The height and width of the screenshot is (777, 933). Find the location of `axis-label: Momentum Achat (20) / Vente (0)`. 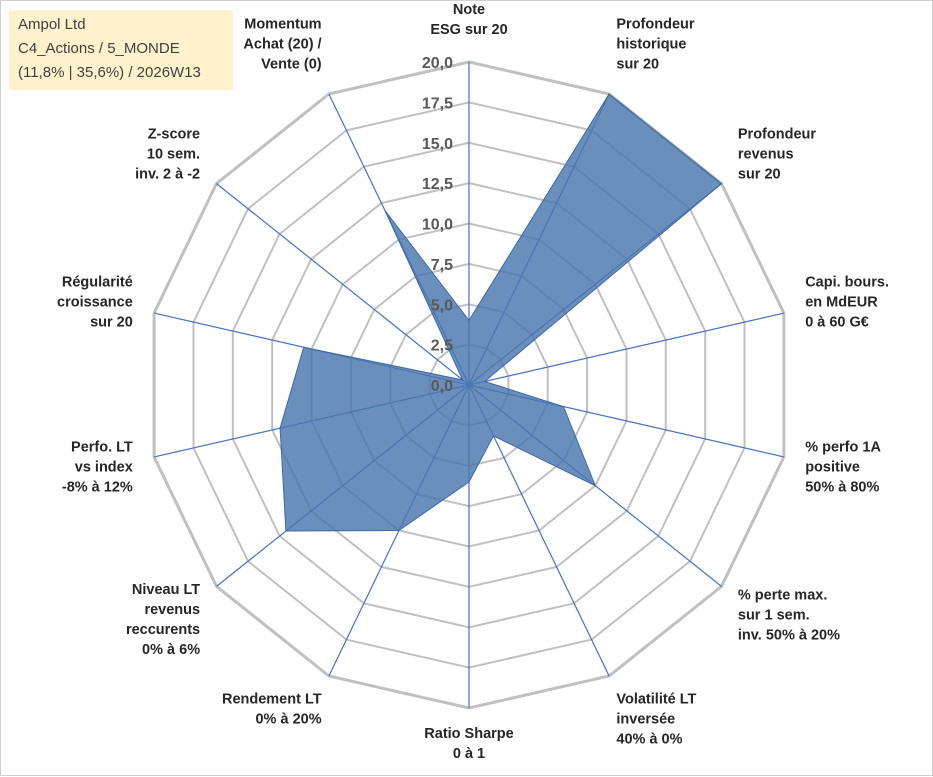

axis-label: Momentum Achat (20) / Vente (0) is located at coordinates (282, 45).